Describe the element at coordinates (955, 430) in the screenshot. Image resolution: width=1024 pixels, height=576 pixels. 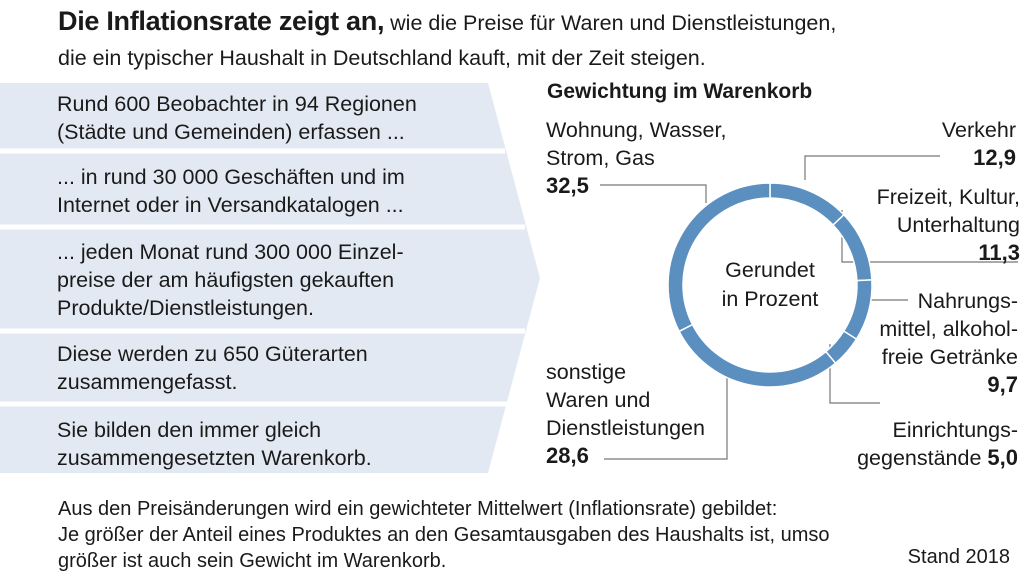
I see `label-einrichtung-line-1: Einrichtungs-` at that location.